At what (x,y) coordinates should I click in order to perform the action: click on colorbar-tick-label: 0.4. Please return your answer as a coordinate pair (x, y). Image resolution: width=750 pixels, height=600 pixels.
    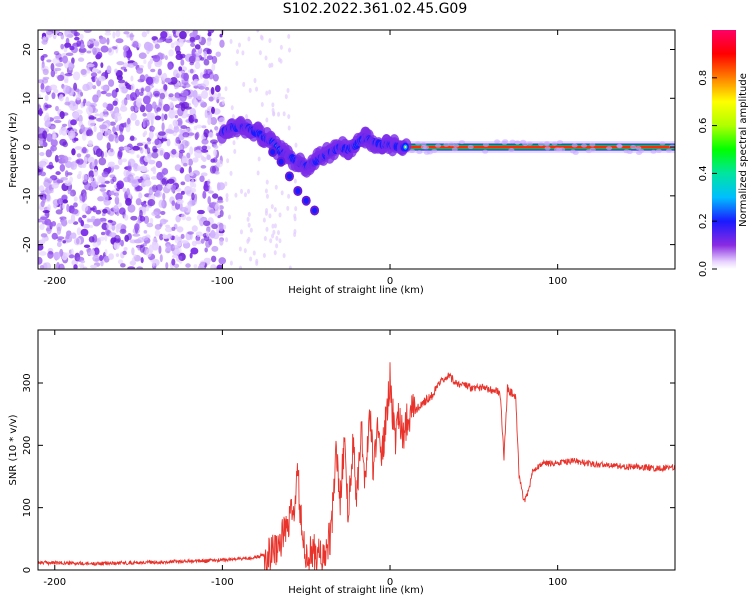
    Looking at the image, I should click on (703, 173).